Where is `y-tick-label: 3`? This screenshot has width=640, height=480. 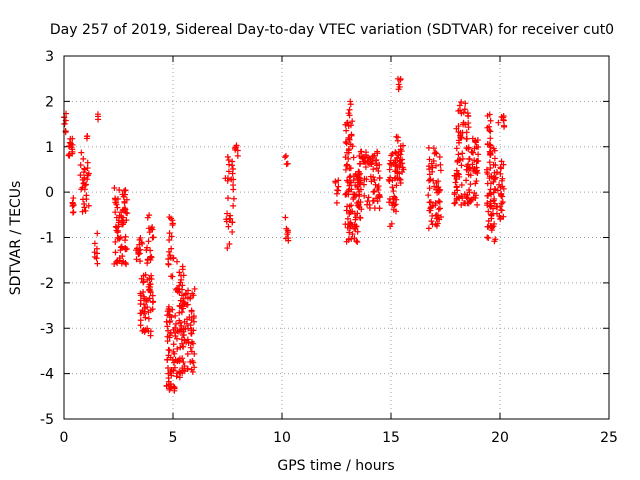
y-tick-label: 3 is located at coordinates (49, 57).